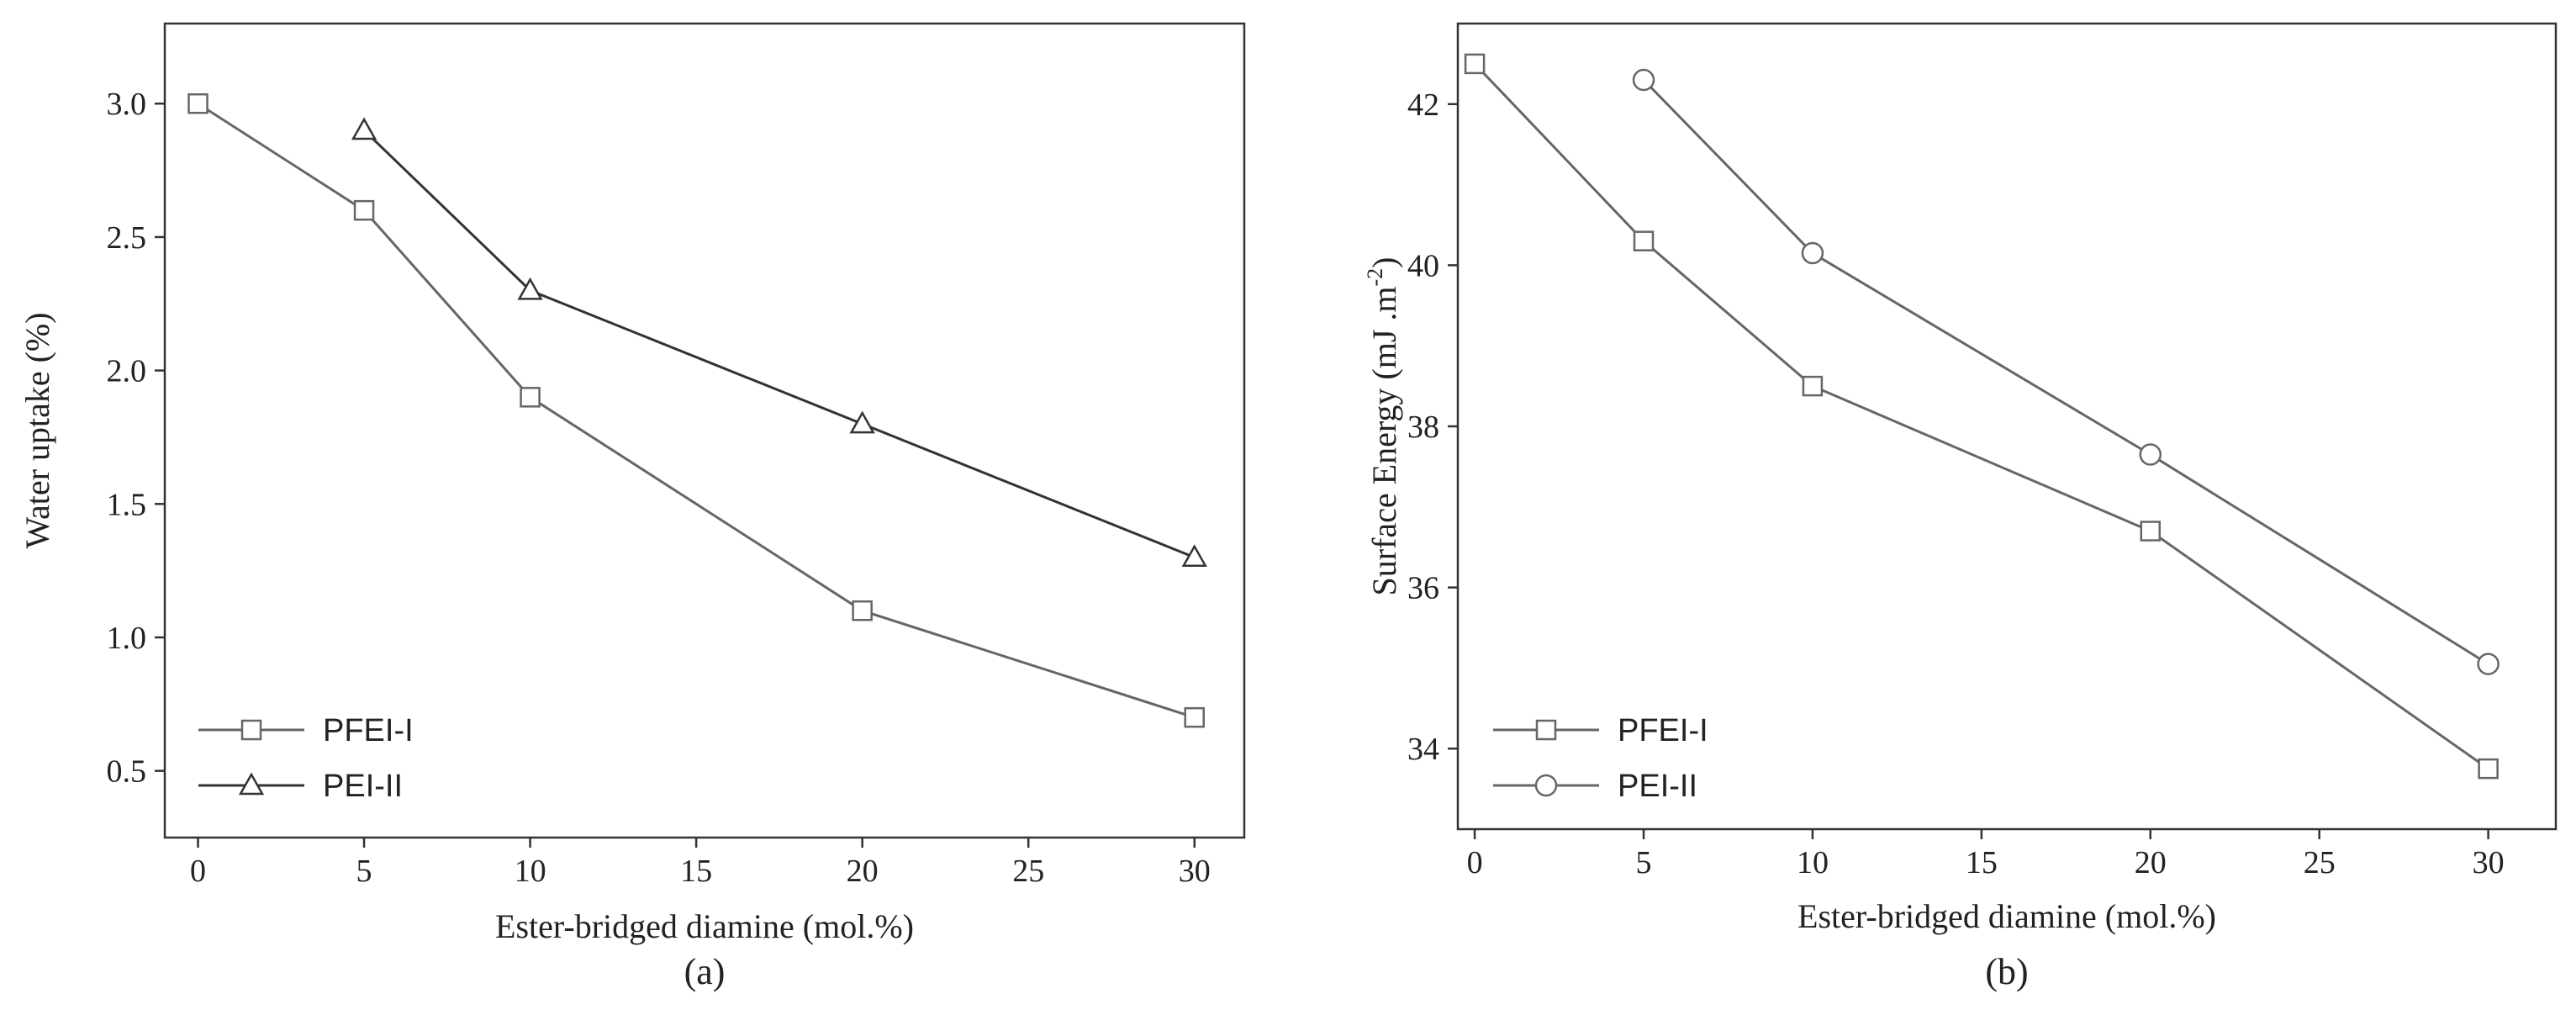  What do you see at coordinates (1195, 871) in the screenshot?
I see `x-tick-label-a-6: 30` at bounding box center [1195, 871].